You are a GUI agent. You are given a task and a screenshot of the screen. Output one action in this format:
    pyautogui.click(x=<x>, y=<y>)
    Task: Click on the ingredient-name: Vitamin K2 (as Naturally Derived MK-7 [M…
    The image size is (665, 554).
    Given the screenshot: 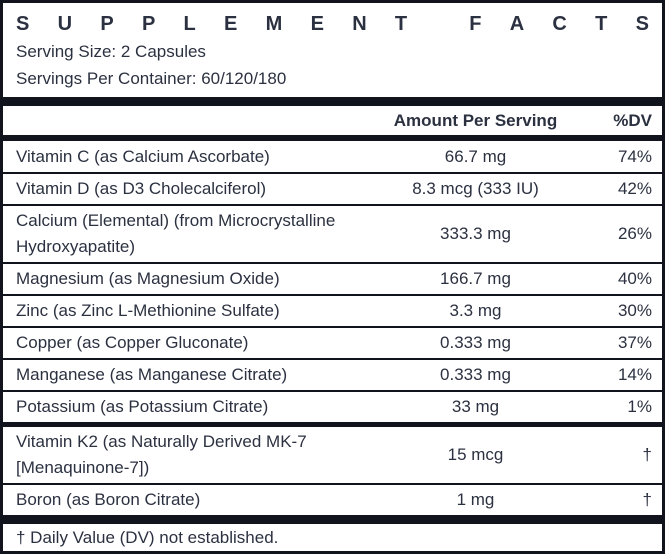 What is the action you would take?
    pyautogui.click(x=161, y=454)
    